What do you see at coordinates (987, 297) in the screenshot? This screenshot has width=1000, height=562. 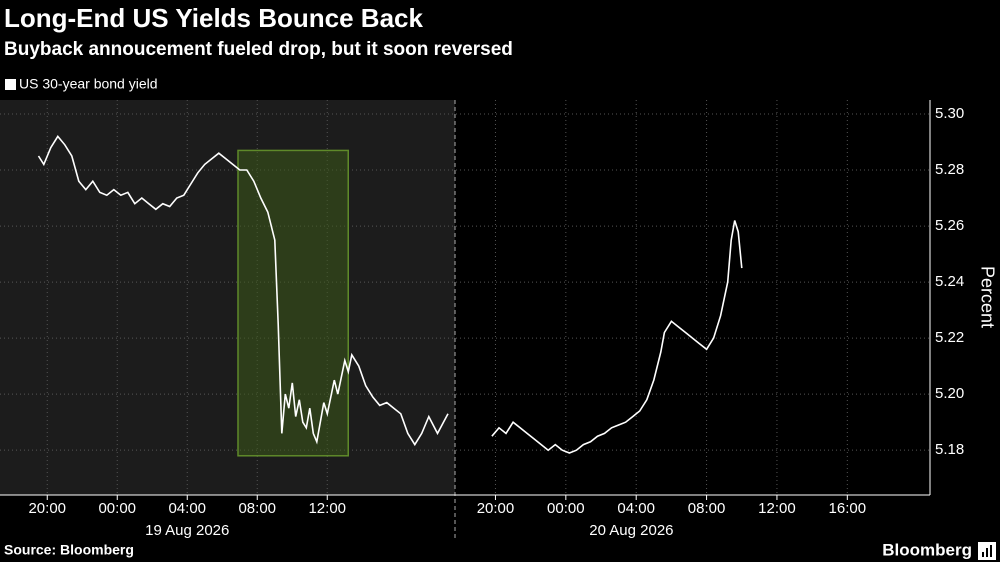 I see `y-axis-label: Percent` at bounding box center [987, 297].